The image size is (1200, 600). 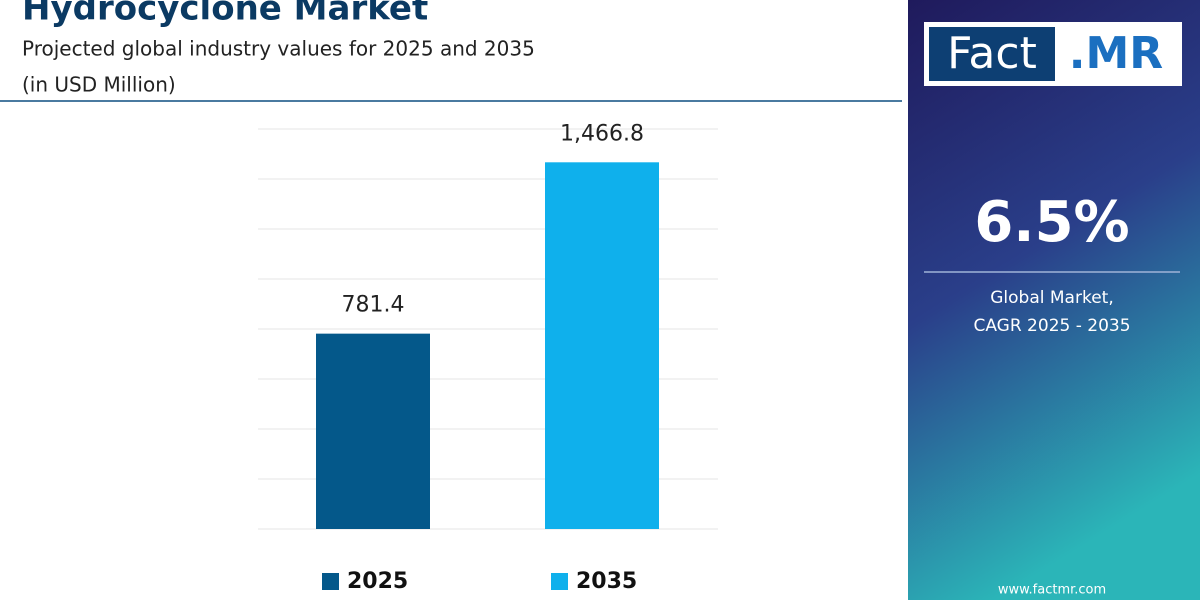 I want to click on chart-title: Hydrocyclone Market, so click(x=225, y=14).